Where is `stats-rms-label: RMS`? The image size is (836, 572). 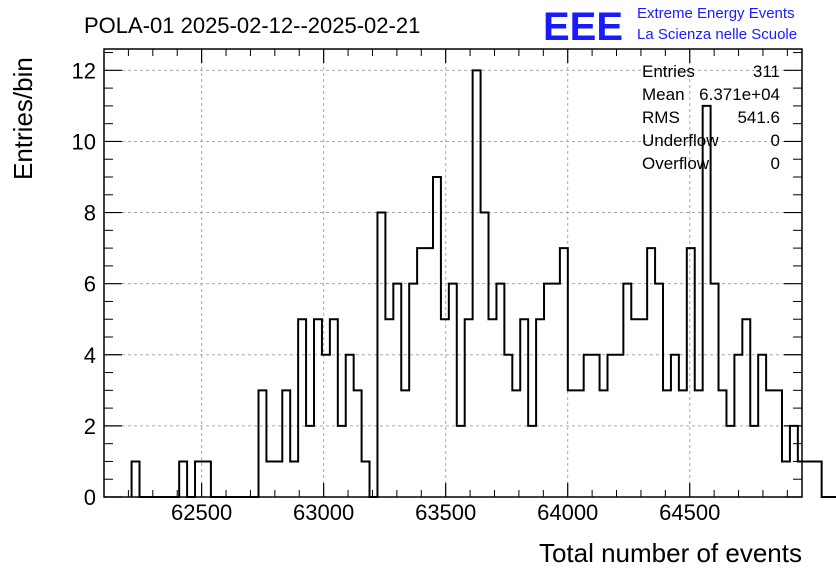
stats-rms-label: RMS is located at coordinates (661, 117).